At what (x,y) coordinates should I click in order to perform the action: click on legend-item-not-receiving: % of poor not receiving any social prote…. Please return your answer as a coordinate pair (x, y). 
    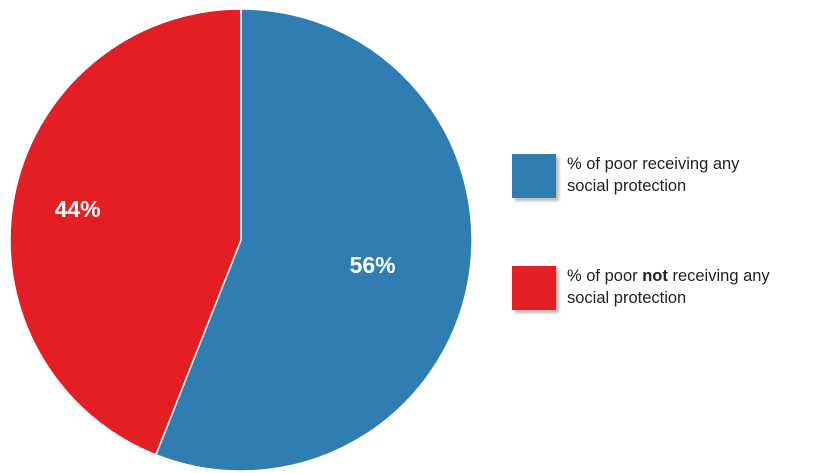
    Looking at the image, I should click on (672, 288).